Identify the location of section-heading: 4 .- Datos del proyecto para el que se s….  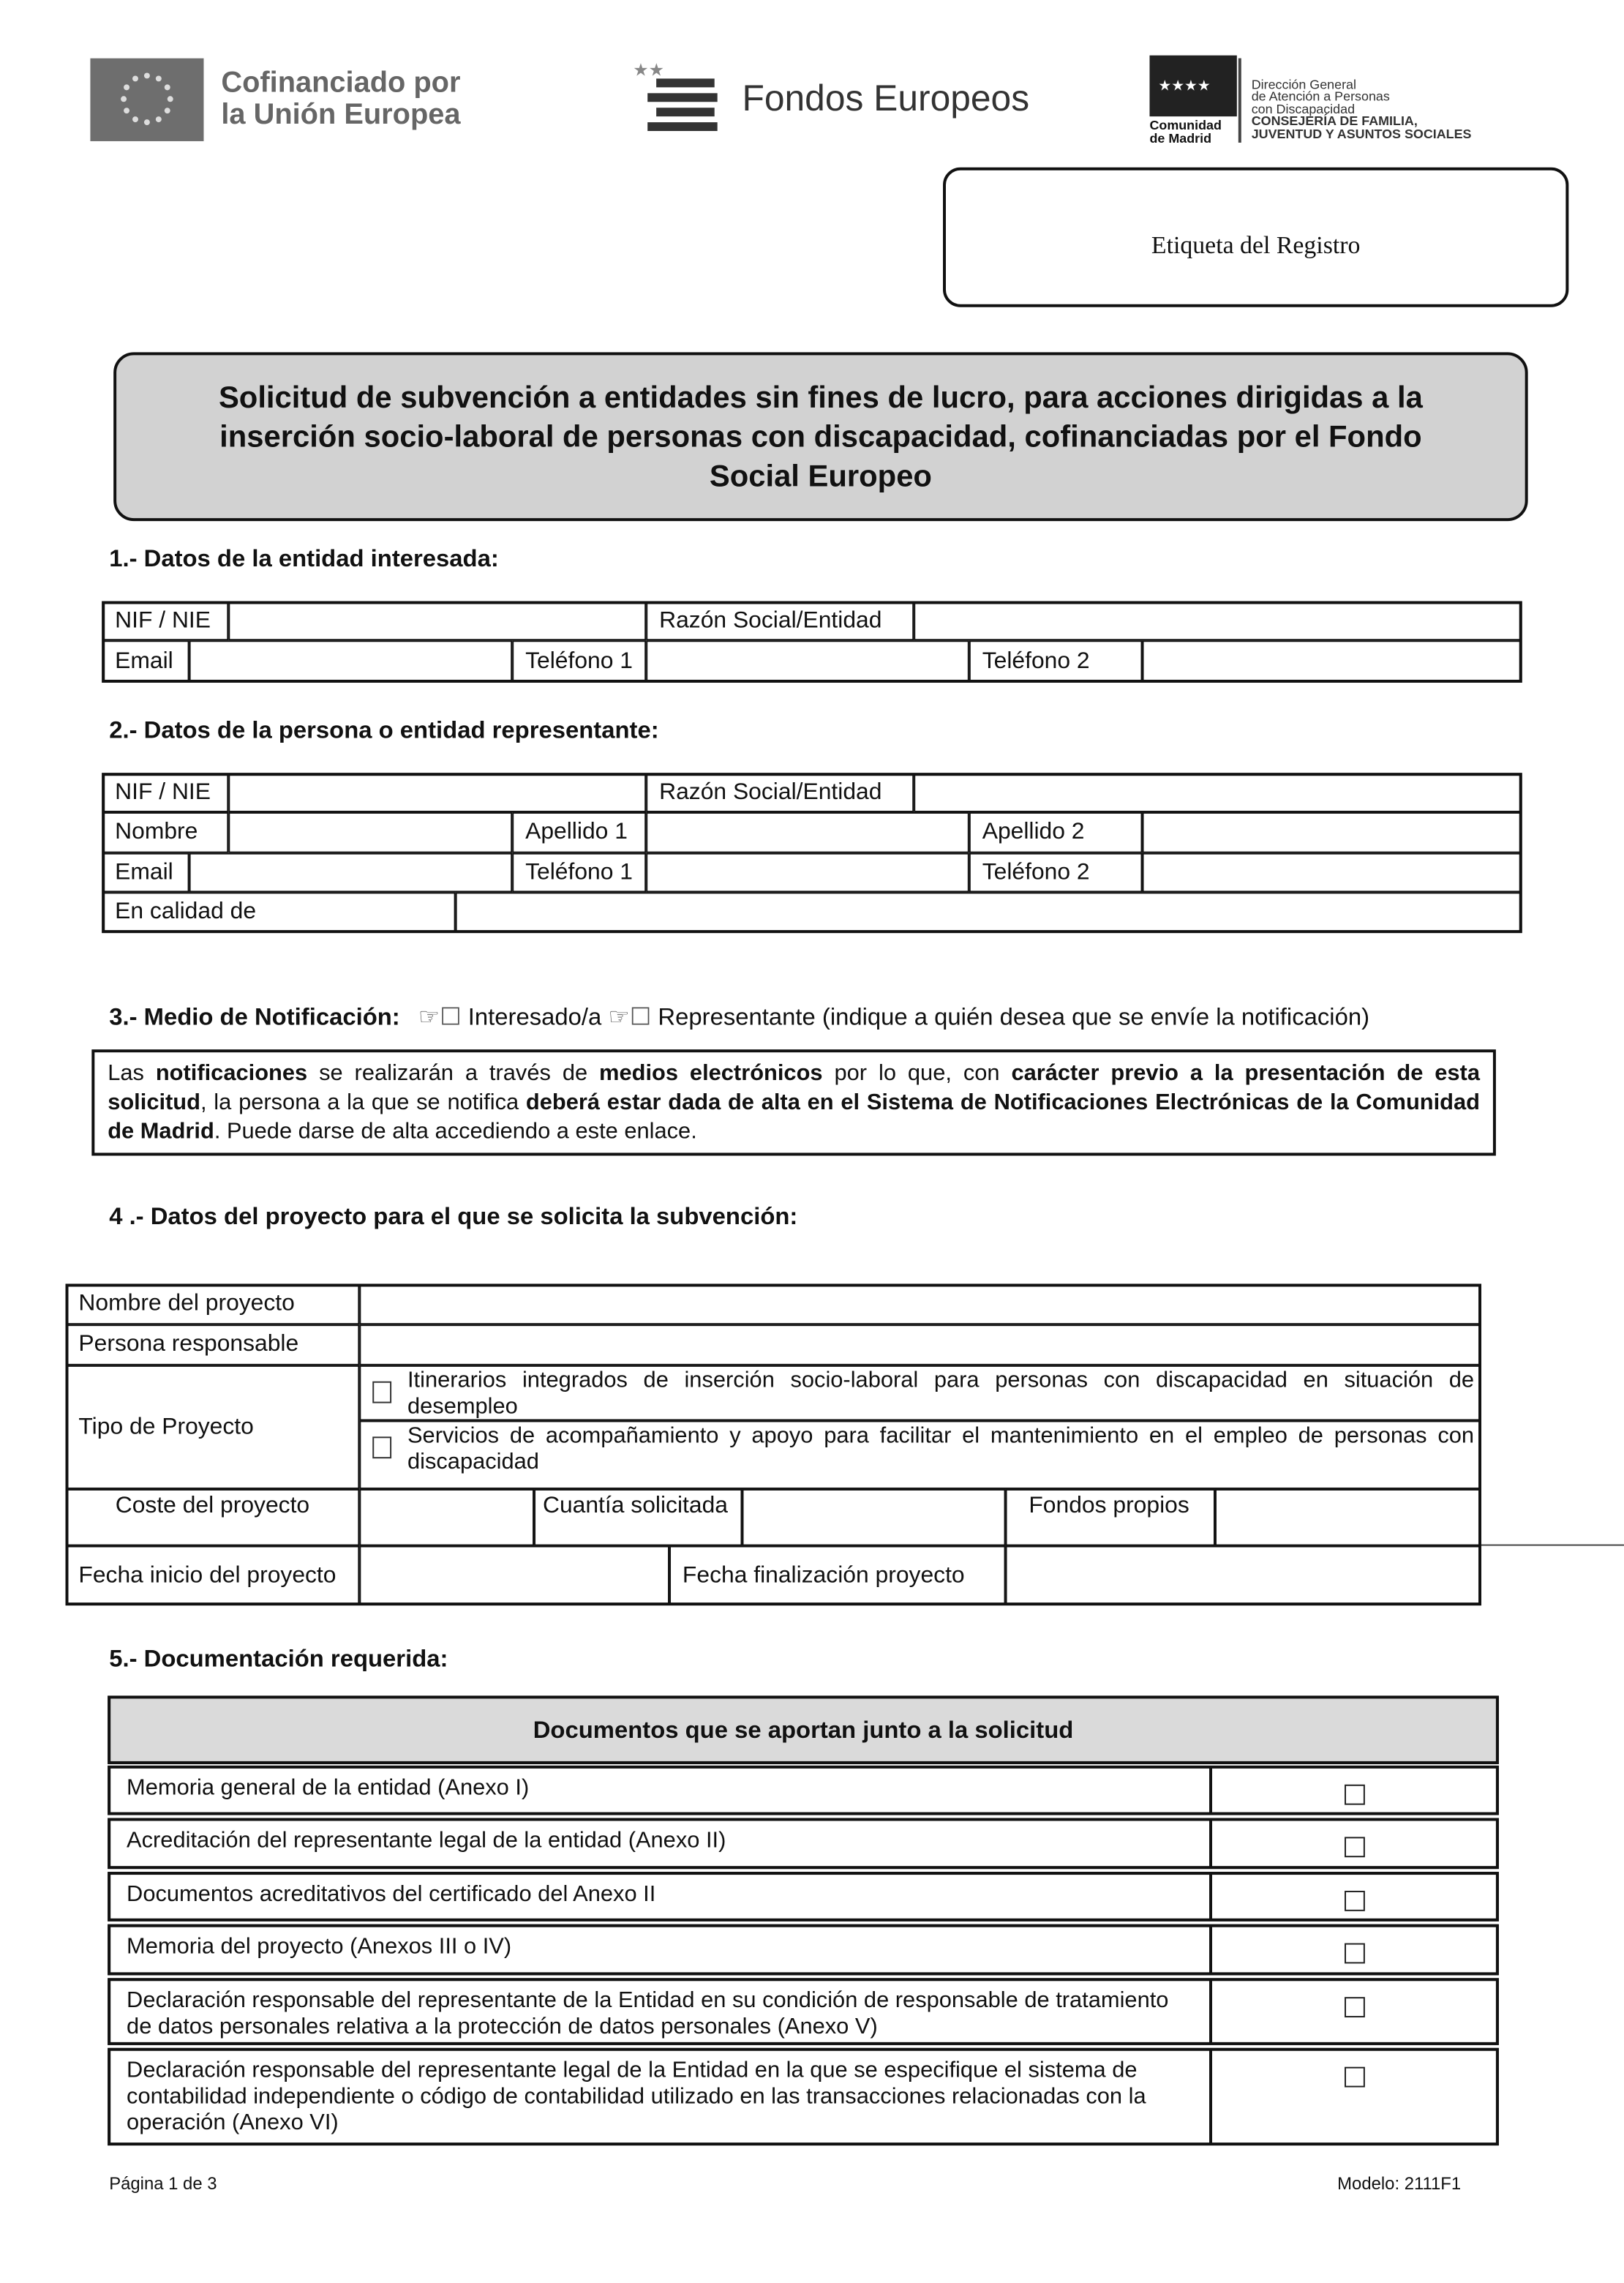
(453, 1217).